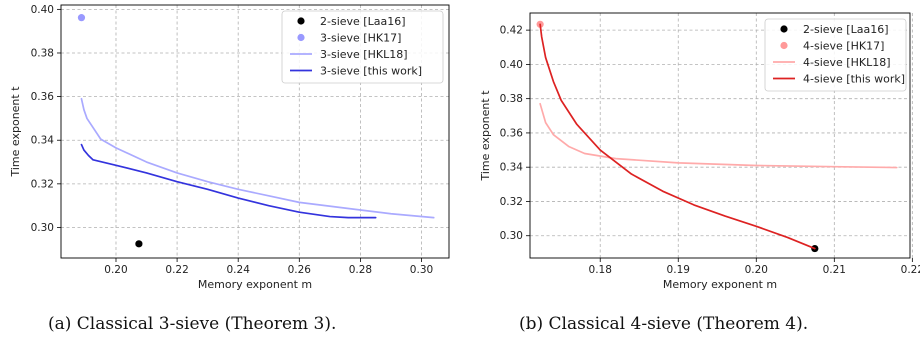 This screenshot has width=920, height=348. I want to click on legend-label: 3-sieve [this work], so click(371, 71).